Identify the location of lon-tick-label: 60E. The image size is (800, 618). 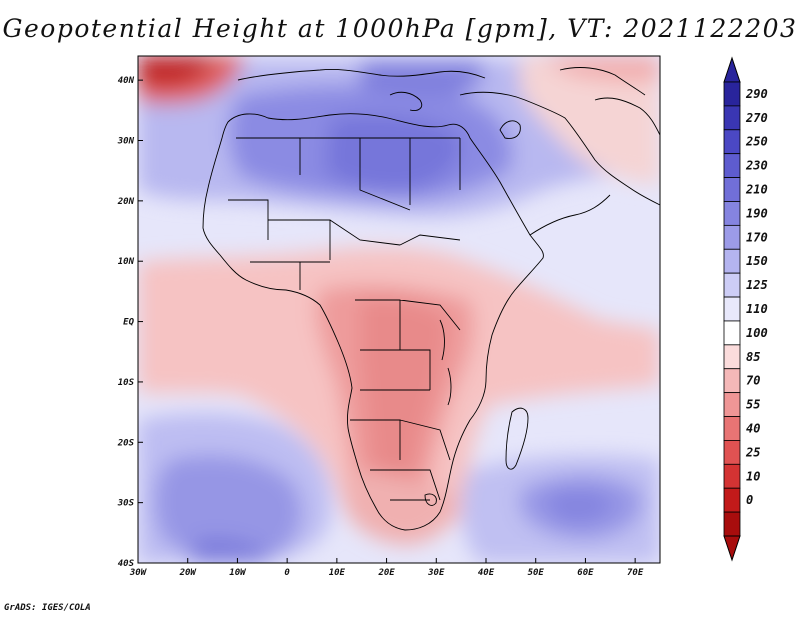
(585, 573).